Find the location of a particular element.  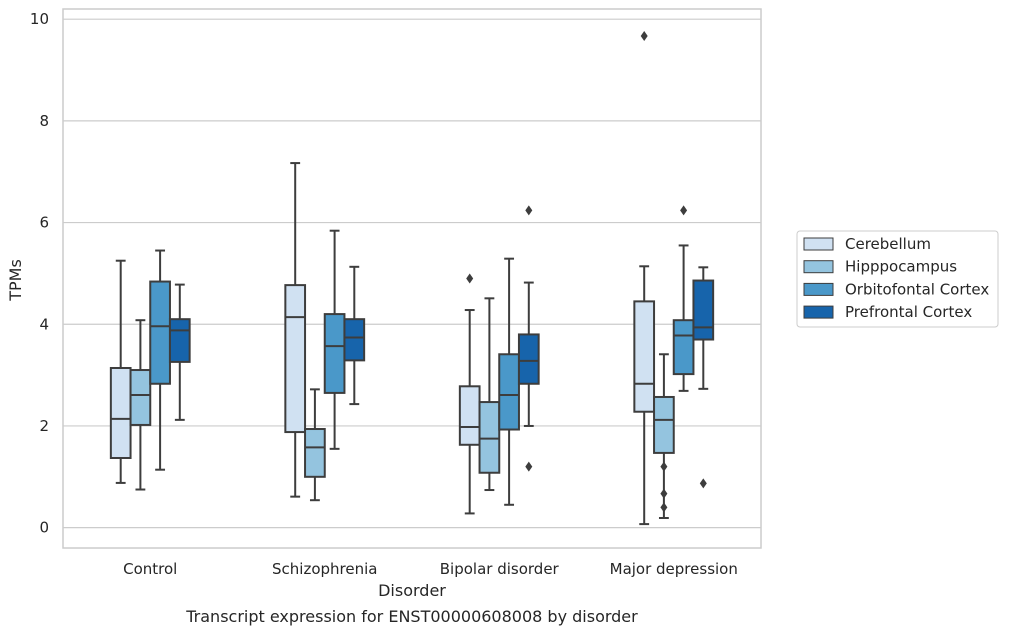

x-tick-label: Control is located at coordinates (150, 569).